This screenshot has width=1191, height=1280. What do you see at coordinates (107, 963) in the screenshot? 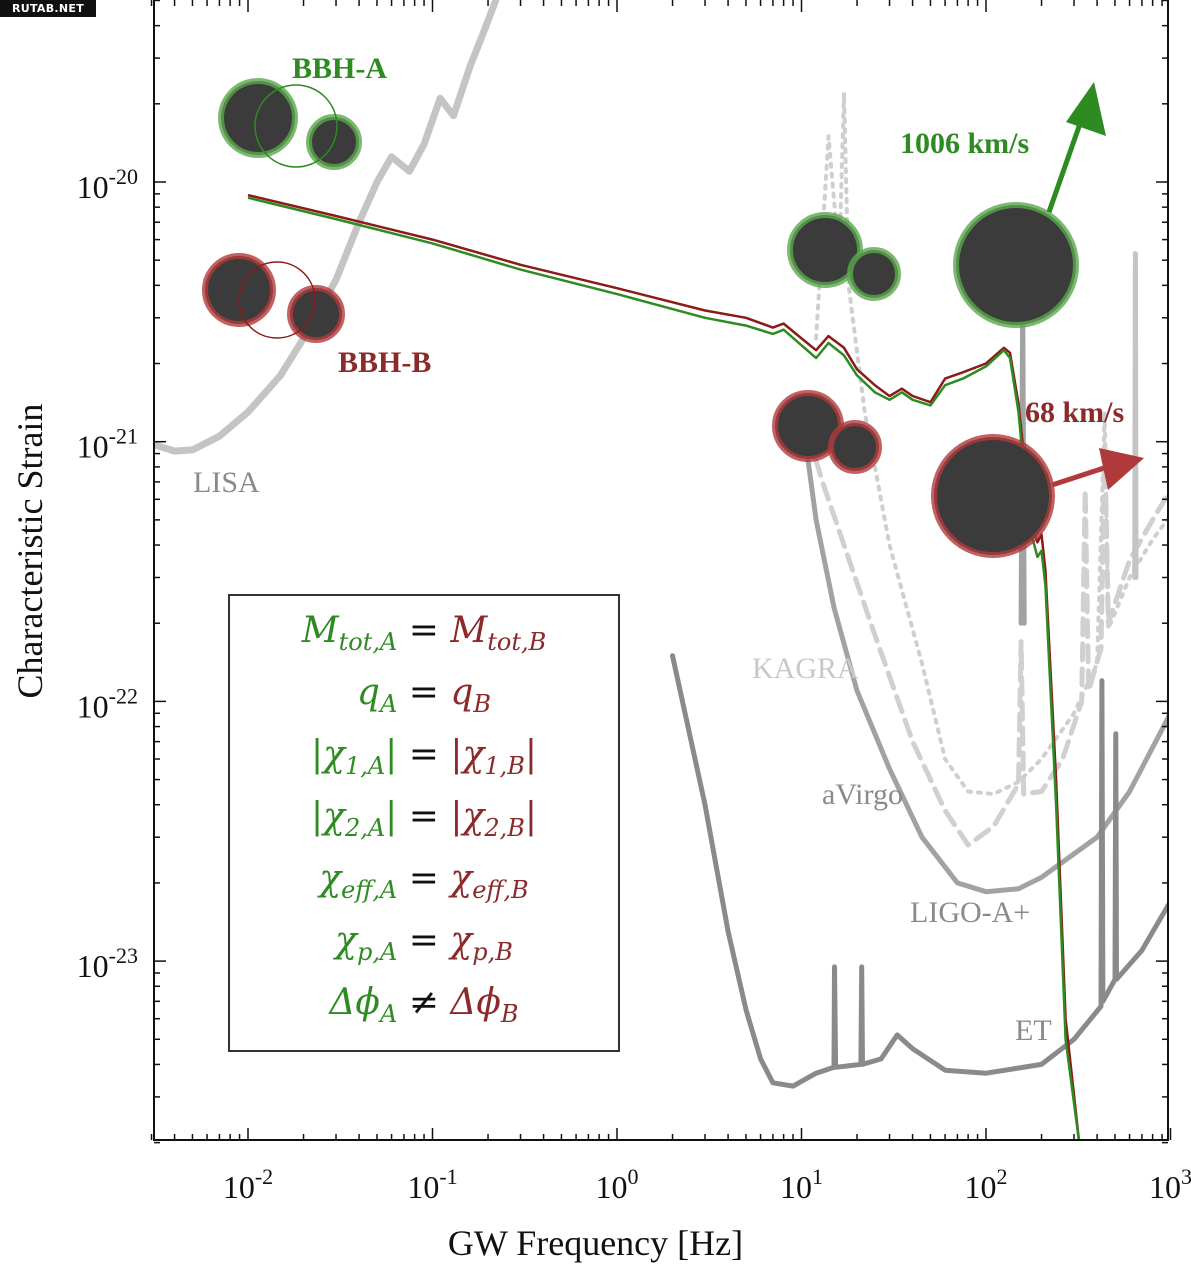
I see `y-tick-label: 10-23` at bounding box center [107, 963].